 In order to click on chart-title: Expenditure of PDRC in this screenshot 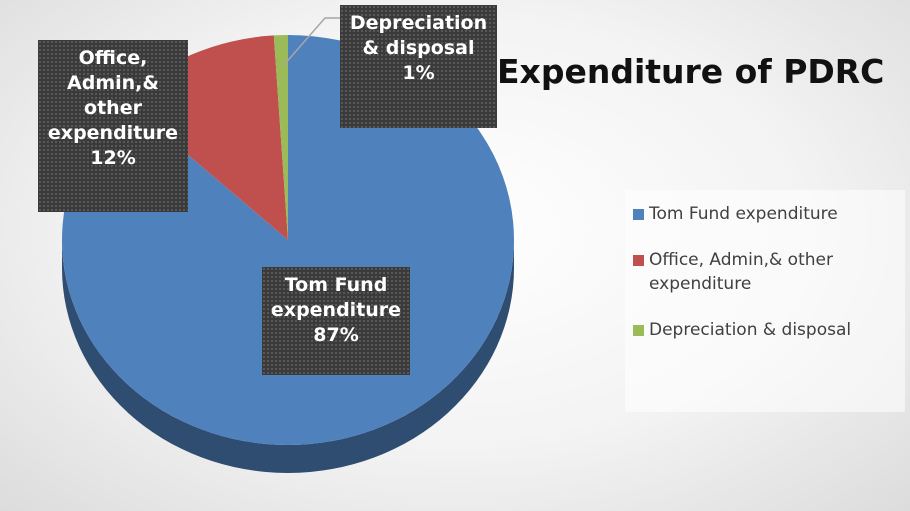, I will do `click(691, 71)`.